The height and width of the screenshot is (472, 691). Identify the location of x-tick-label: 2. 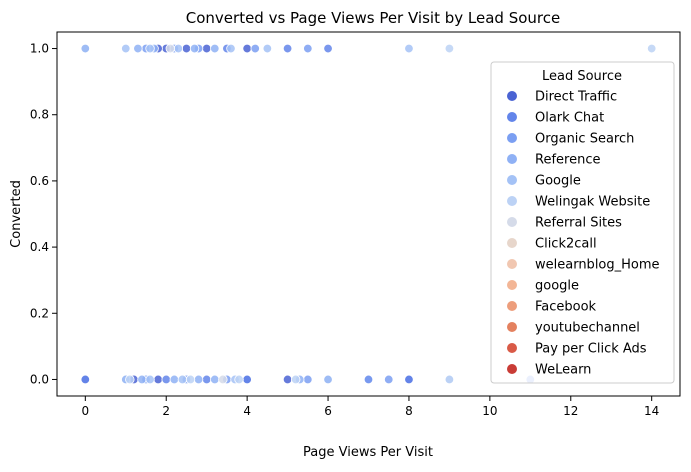
(166, 411).